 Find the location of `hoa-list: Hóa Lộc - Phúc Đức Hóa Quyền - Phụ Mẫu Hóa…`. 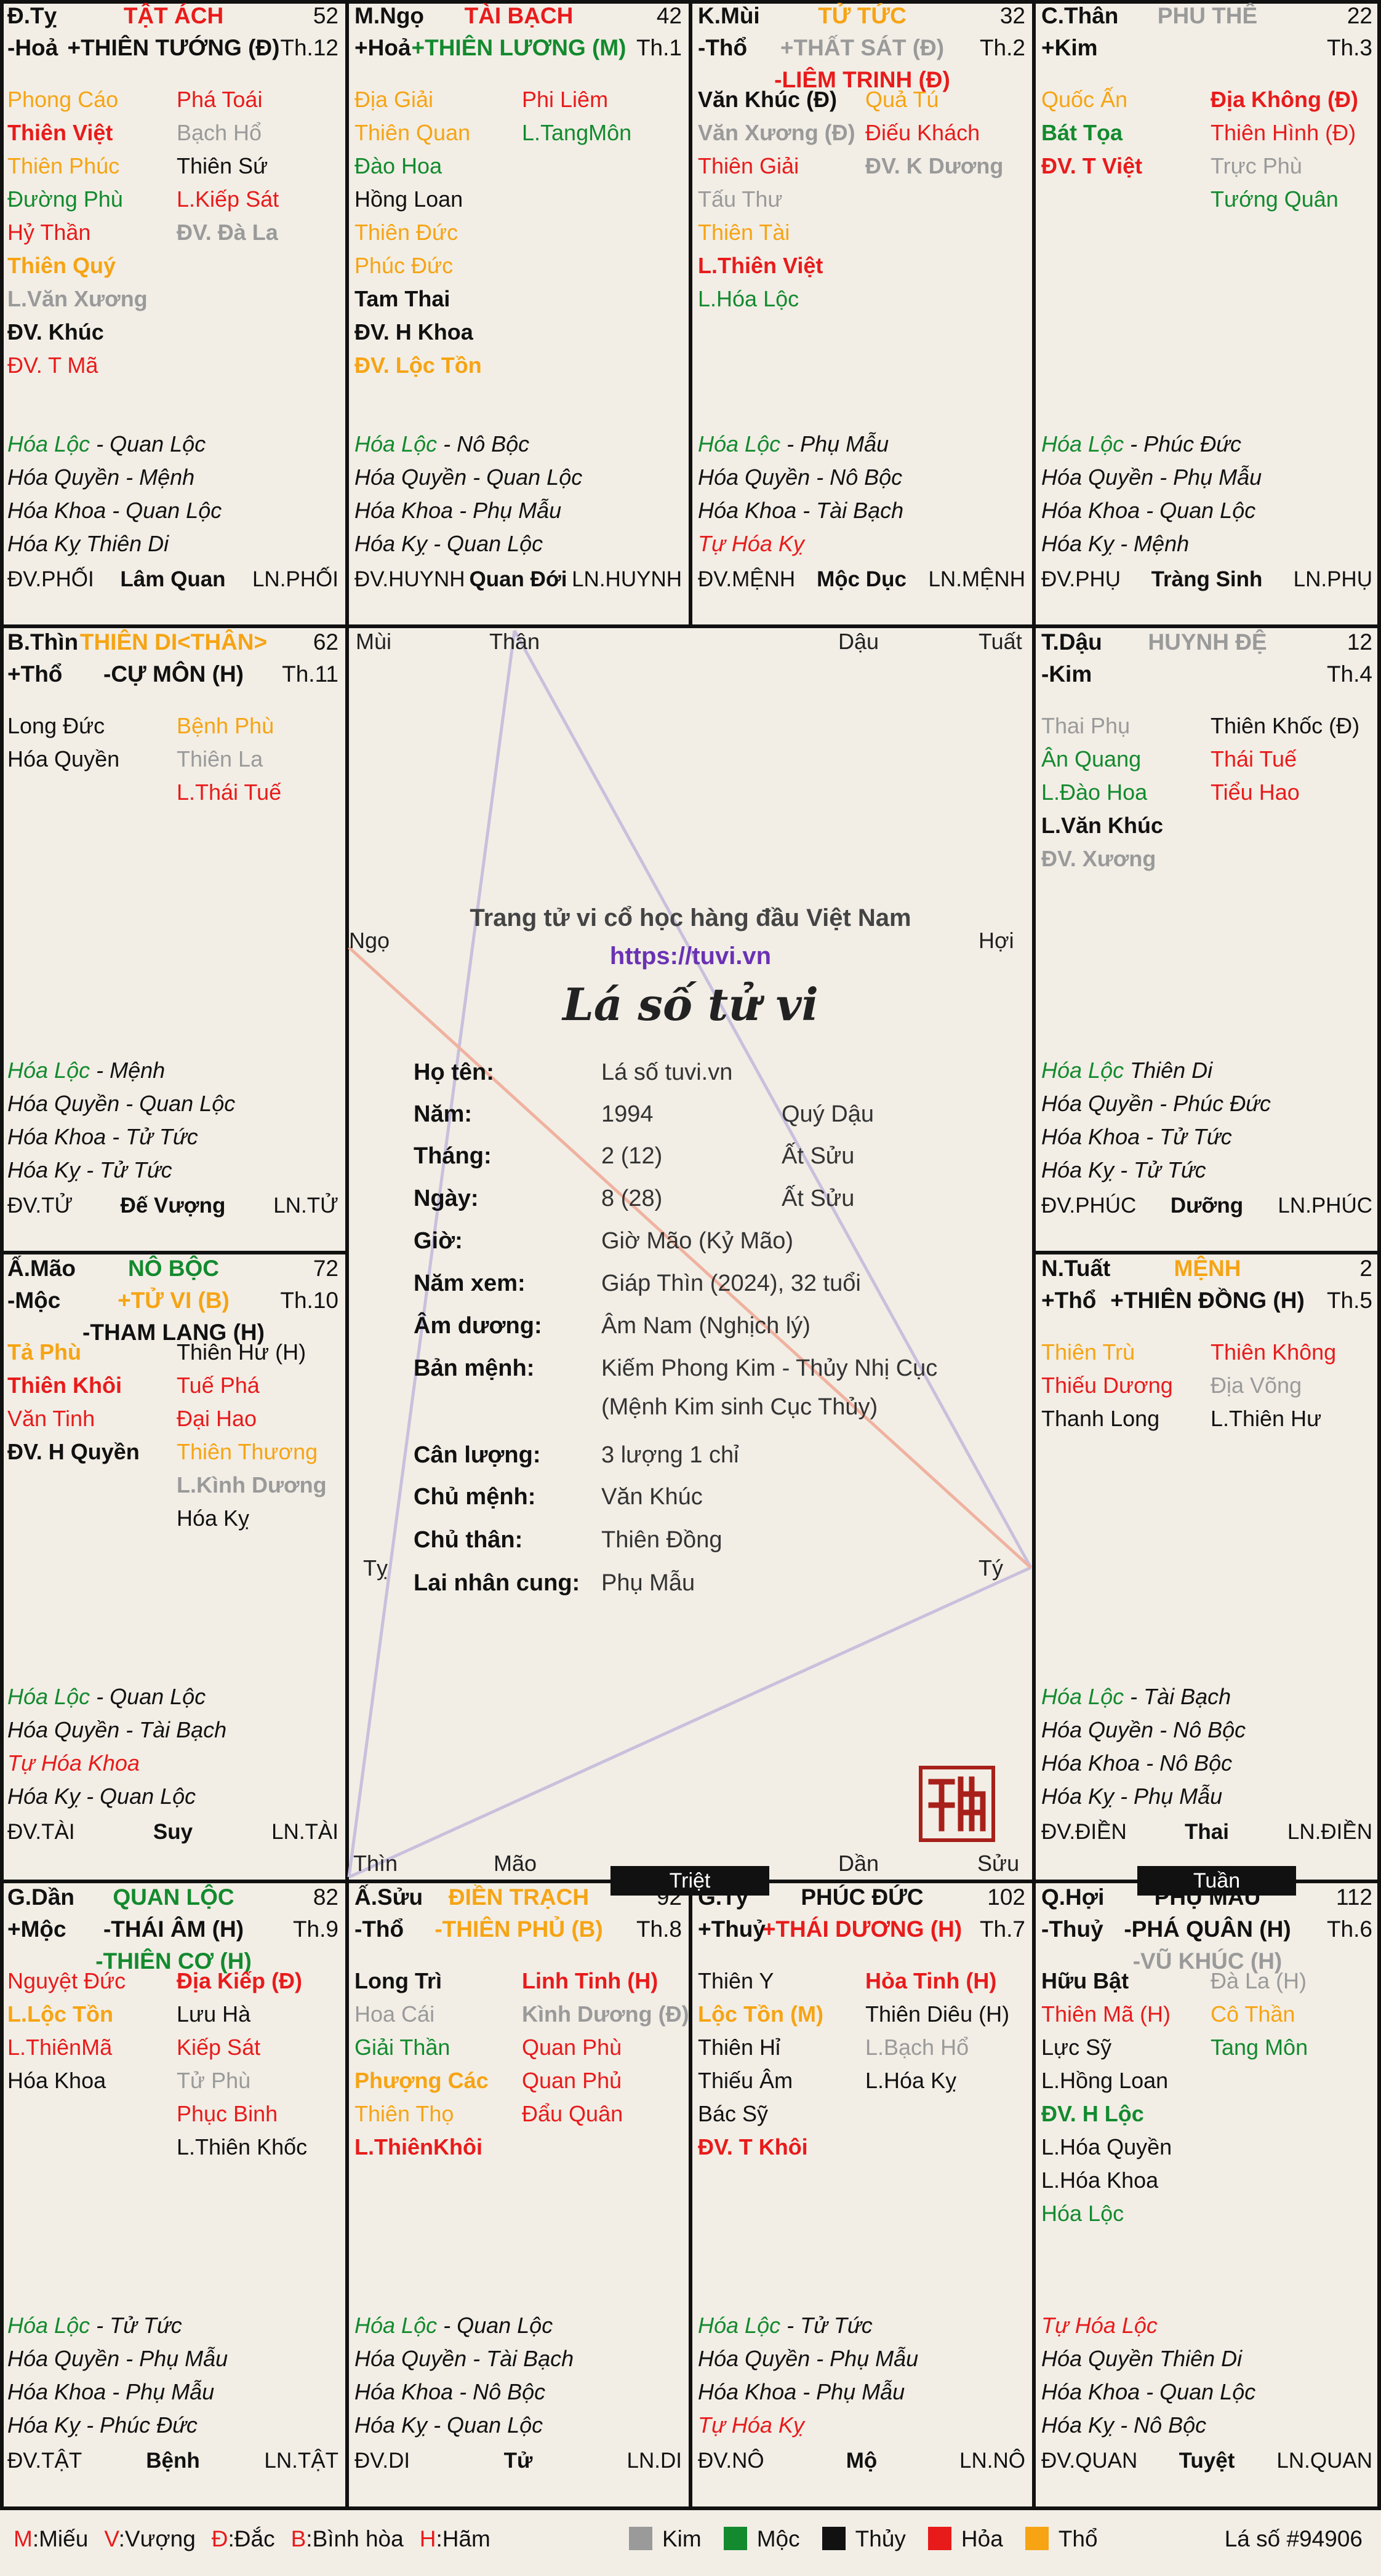

hoa-list: Hóa Lộc - Phúc Đức Hóa Quyền - Phụ Mẫu Hóa… is located at coordinates (1208, 494).